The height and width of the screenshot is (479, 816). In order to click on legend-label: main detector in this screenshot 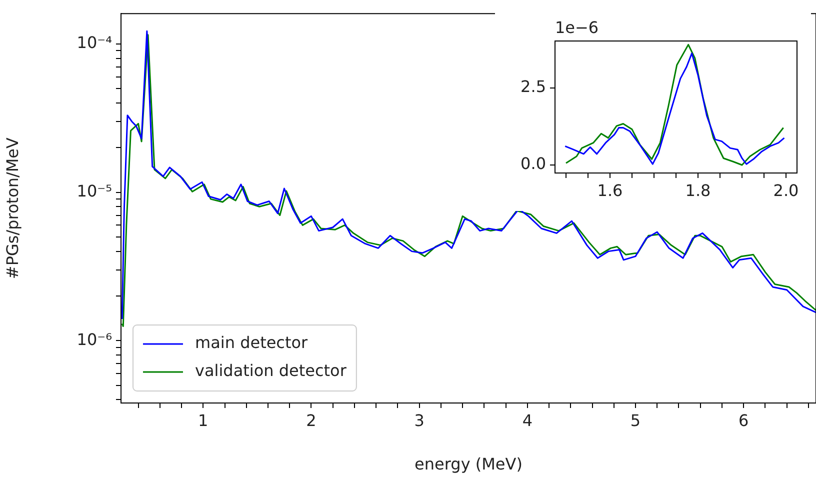, I will do `click(251, 342)`.